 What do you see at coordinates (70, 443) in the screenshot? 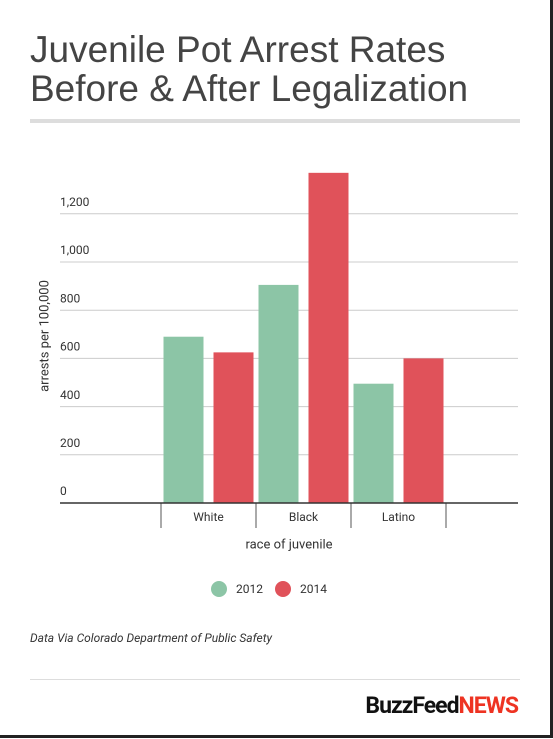
I see `y-tick-label: 200` at bounding box center [70, 443].